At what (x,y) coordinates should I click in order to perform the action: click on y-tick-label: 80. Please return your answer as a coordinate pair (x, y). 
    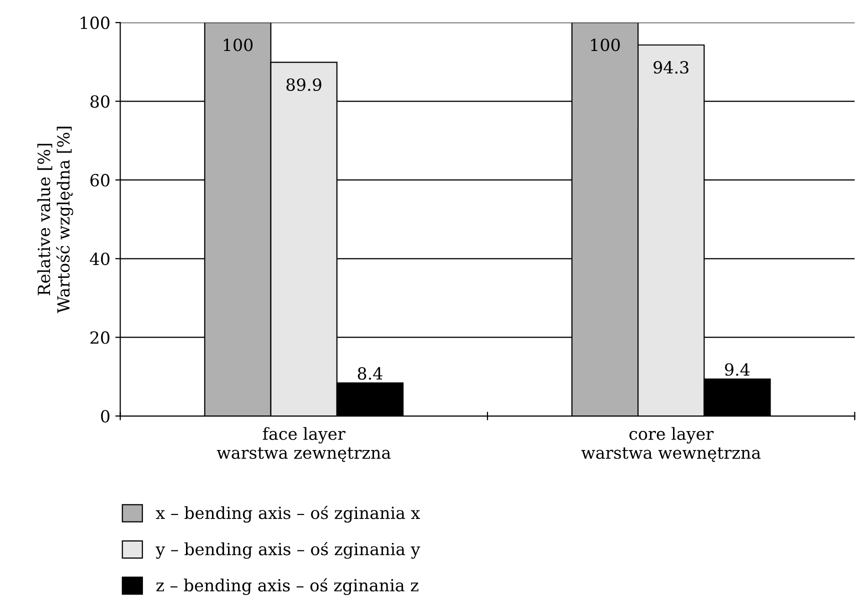
    Looking at the image, I should click on (100, 101).